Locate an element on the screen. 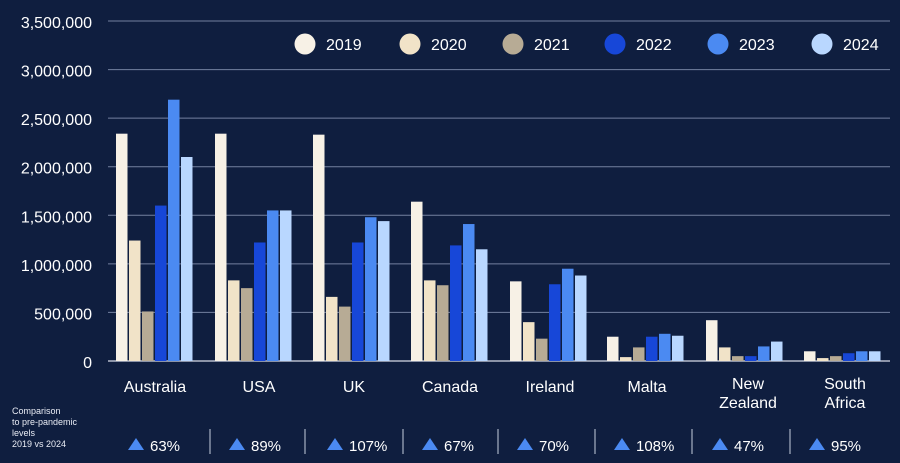 The height and width of the screenshot is (463, 900). legend-label: 2021 is located at coordinates (552, 45).